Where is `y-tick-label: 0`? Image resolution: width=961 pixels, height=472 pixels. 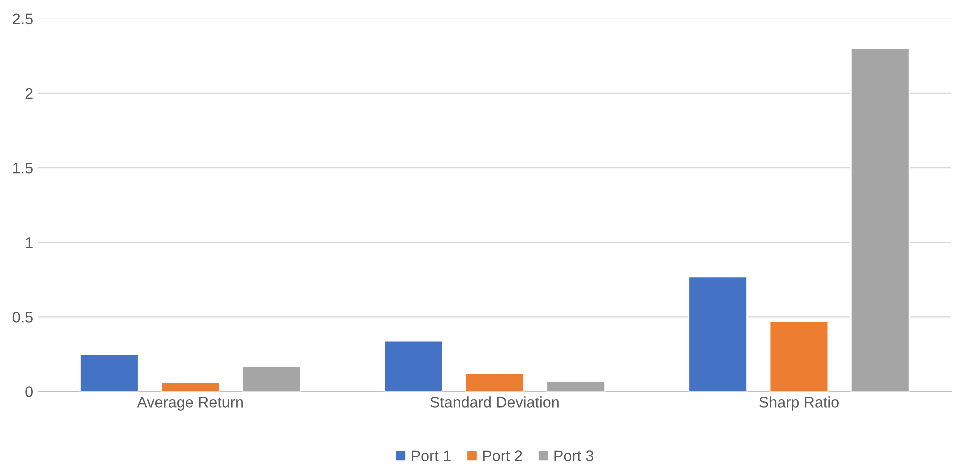 y-tick-label: 0 is located at coordinates (29, 392).